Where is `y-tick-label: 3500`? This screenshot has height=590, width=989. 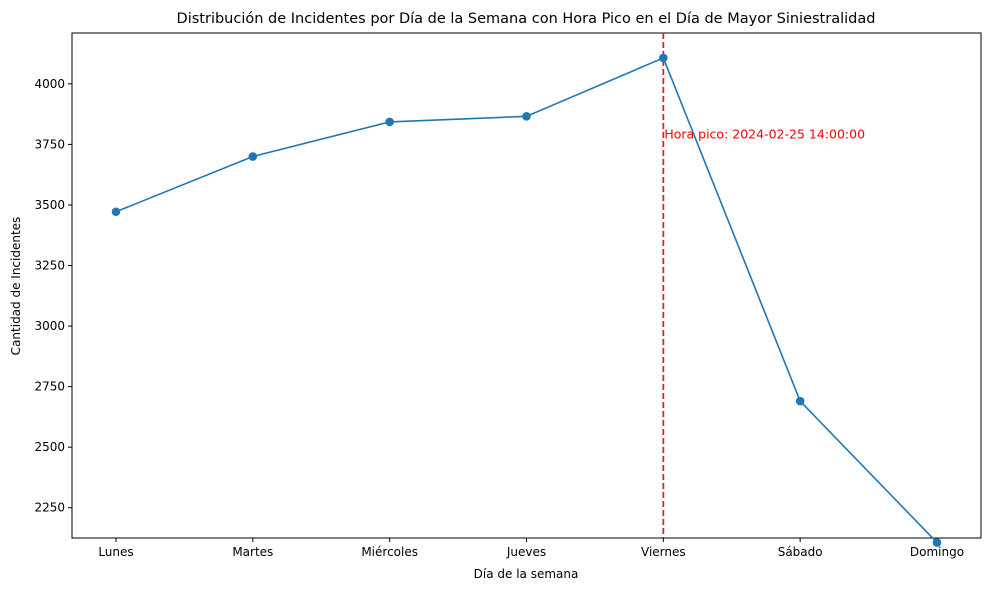 y-tick-label: 3500 is located at coordinates (49, 205).